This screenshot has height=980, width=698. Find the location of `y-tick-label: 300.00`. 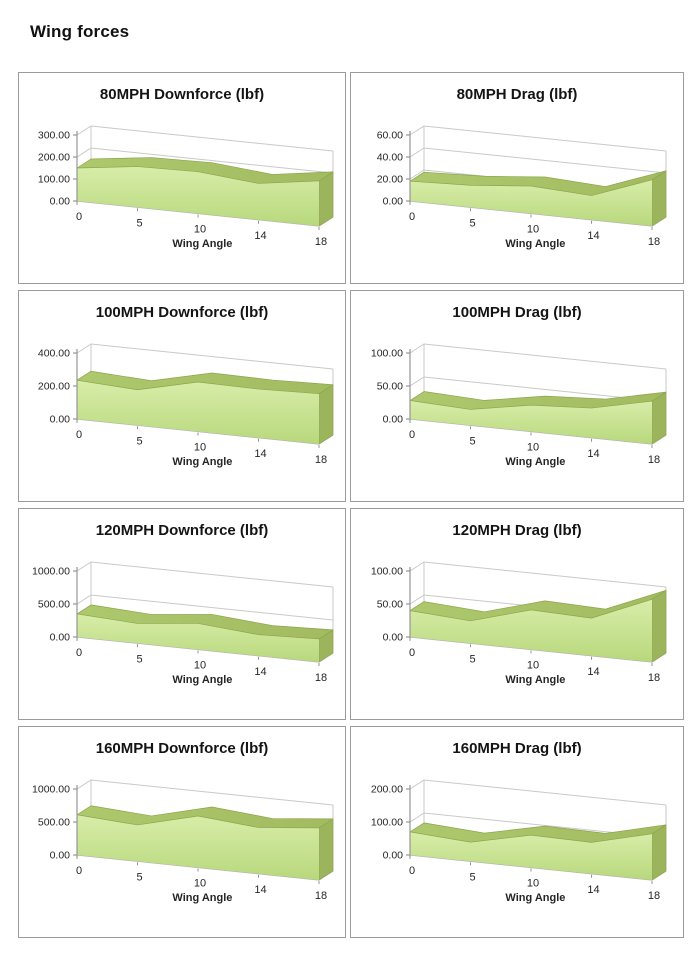

y-tick-label: 300.00 is located at coordinates (54, 136).